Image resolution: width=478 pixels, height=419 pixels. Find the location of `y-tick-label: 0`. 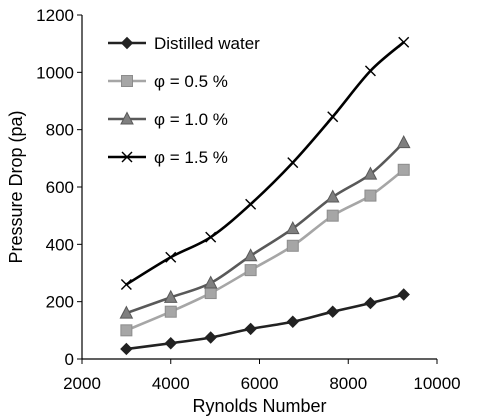

y-tick-label: 0 is located at coordinates (69, 359).